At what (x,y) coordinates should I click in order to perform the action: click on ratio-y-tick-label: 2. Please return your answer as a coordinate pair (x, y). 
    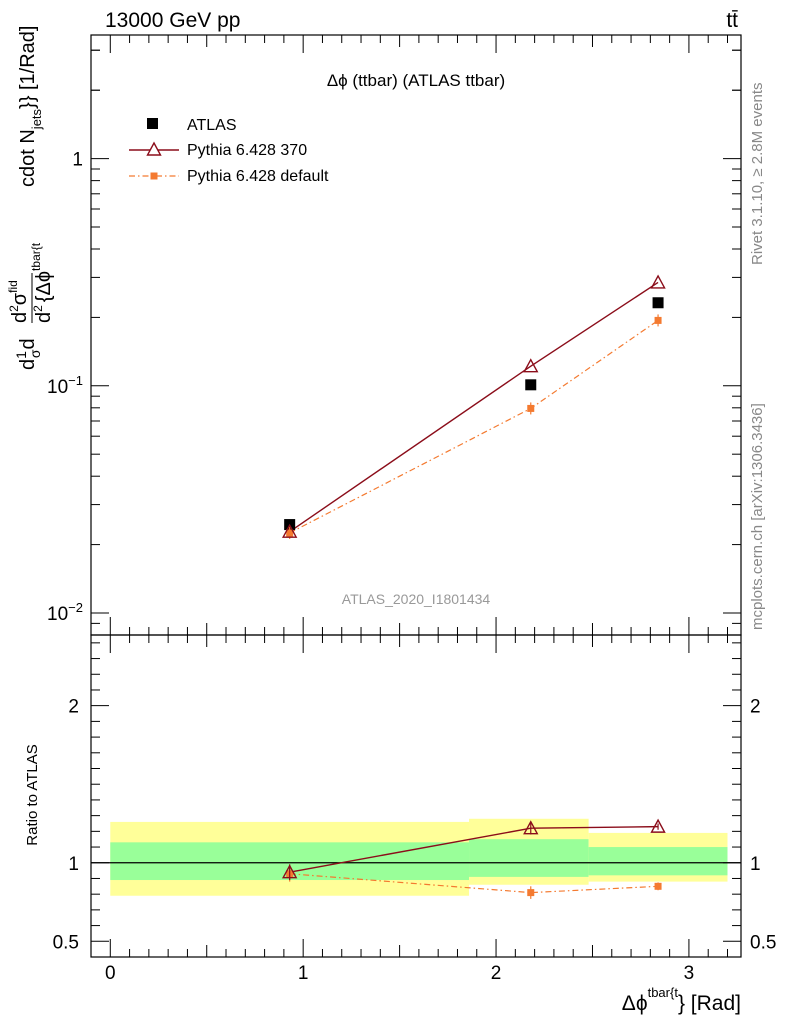
    Looking at the image, I should click on (73, 707).